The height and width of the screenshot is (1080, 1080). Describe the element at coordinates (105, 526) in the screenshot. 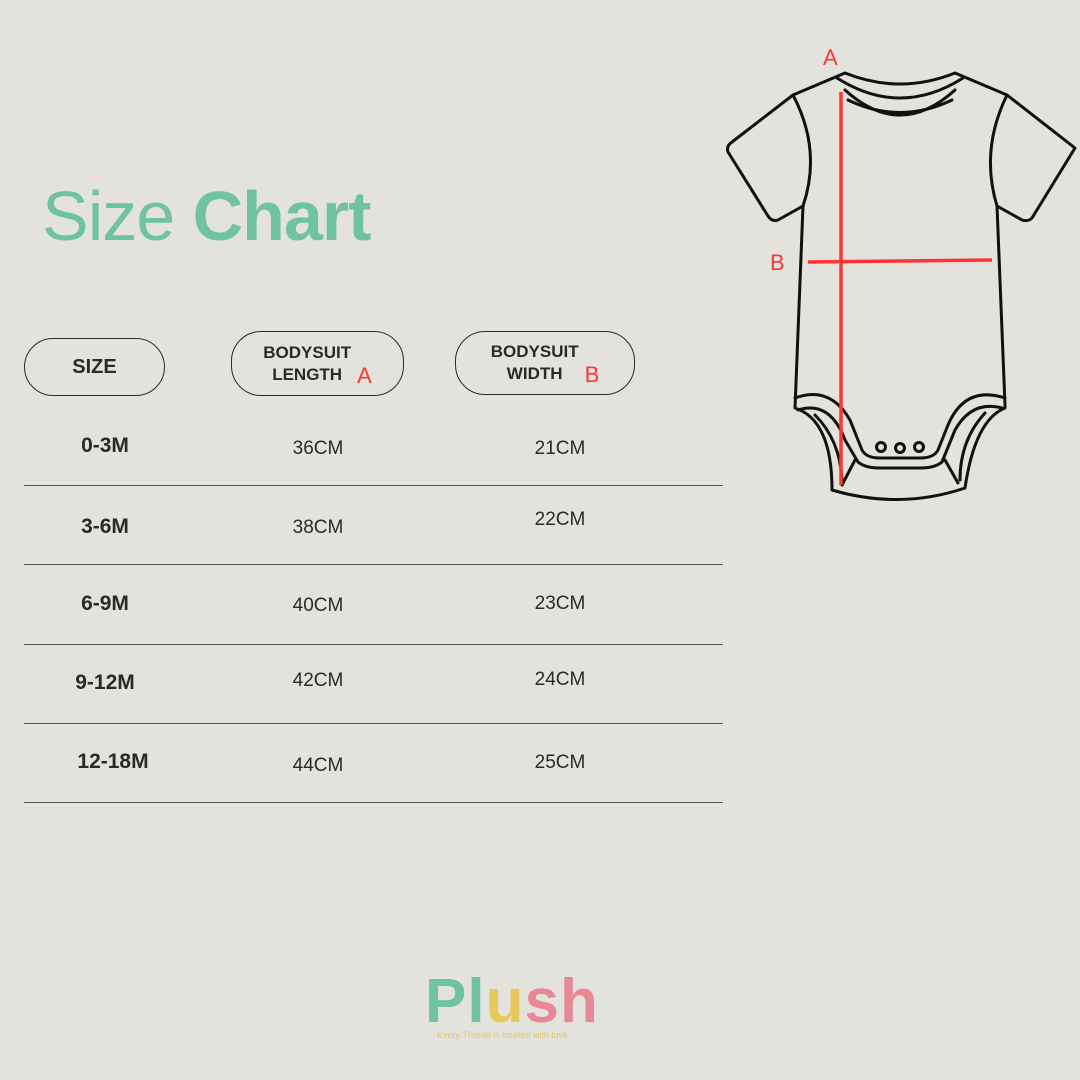

I see `row-size: 3-6M` at that location.